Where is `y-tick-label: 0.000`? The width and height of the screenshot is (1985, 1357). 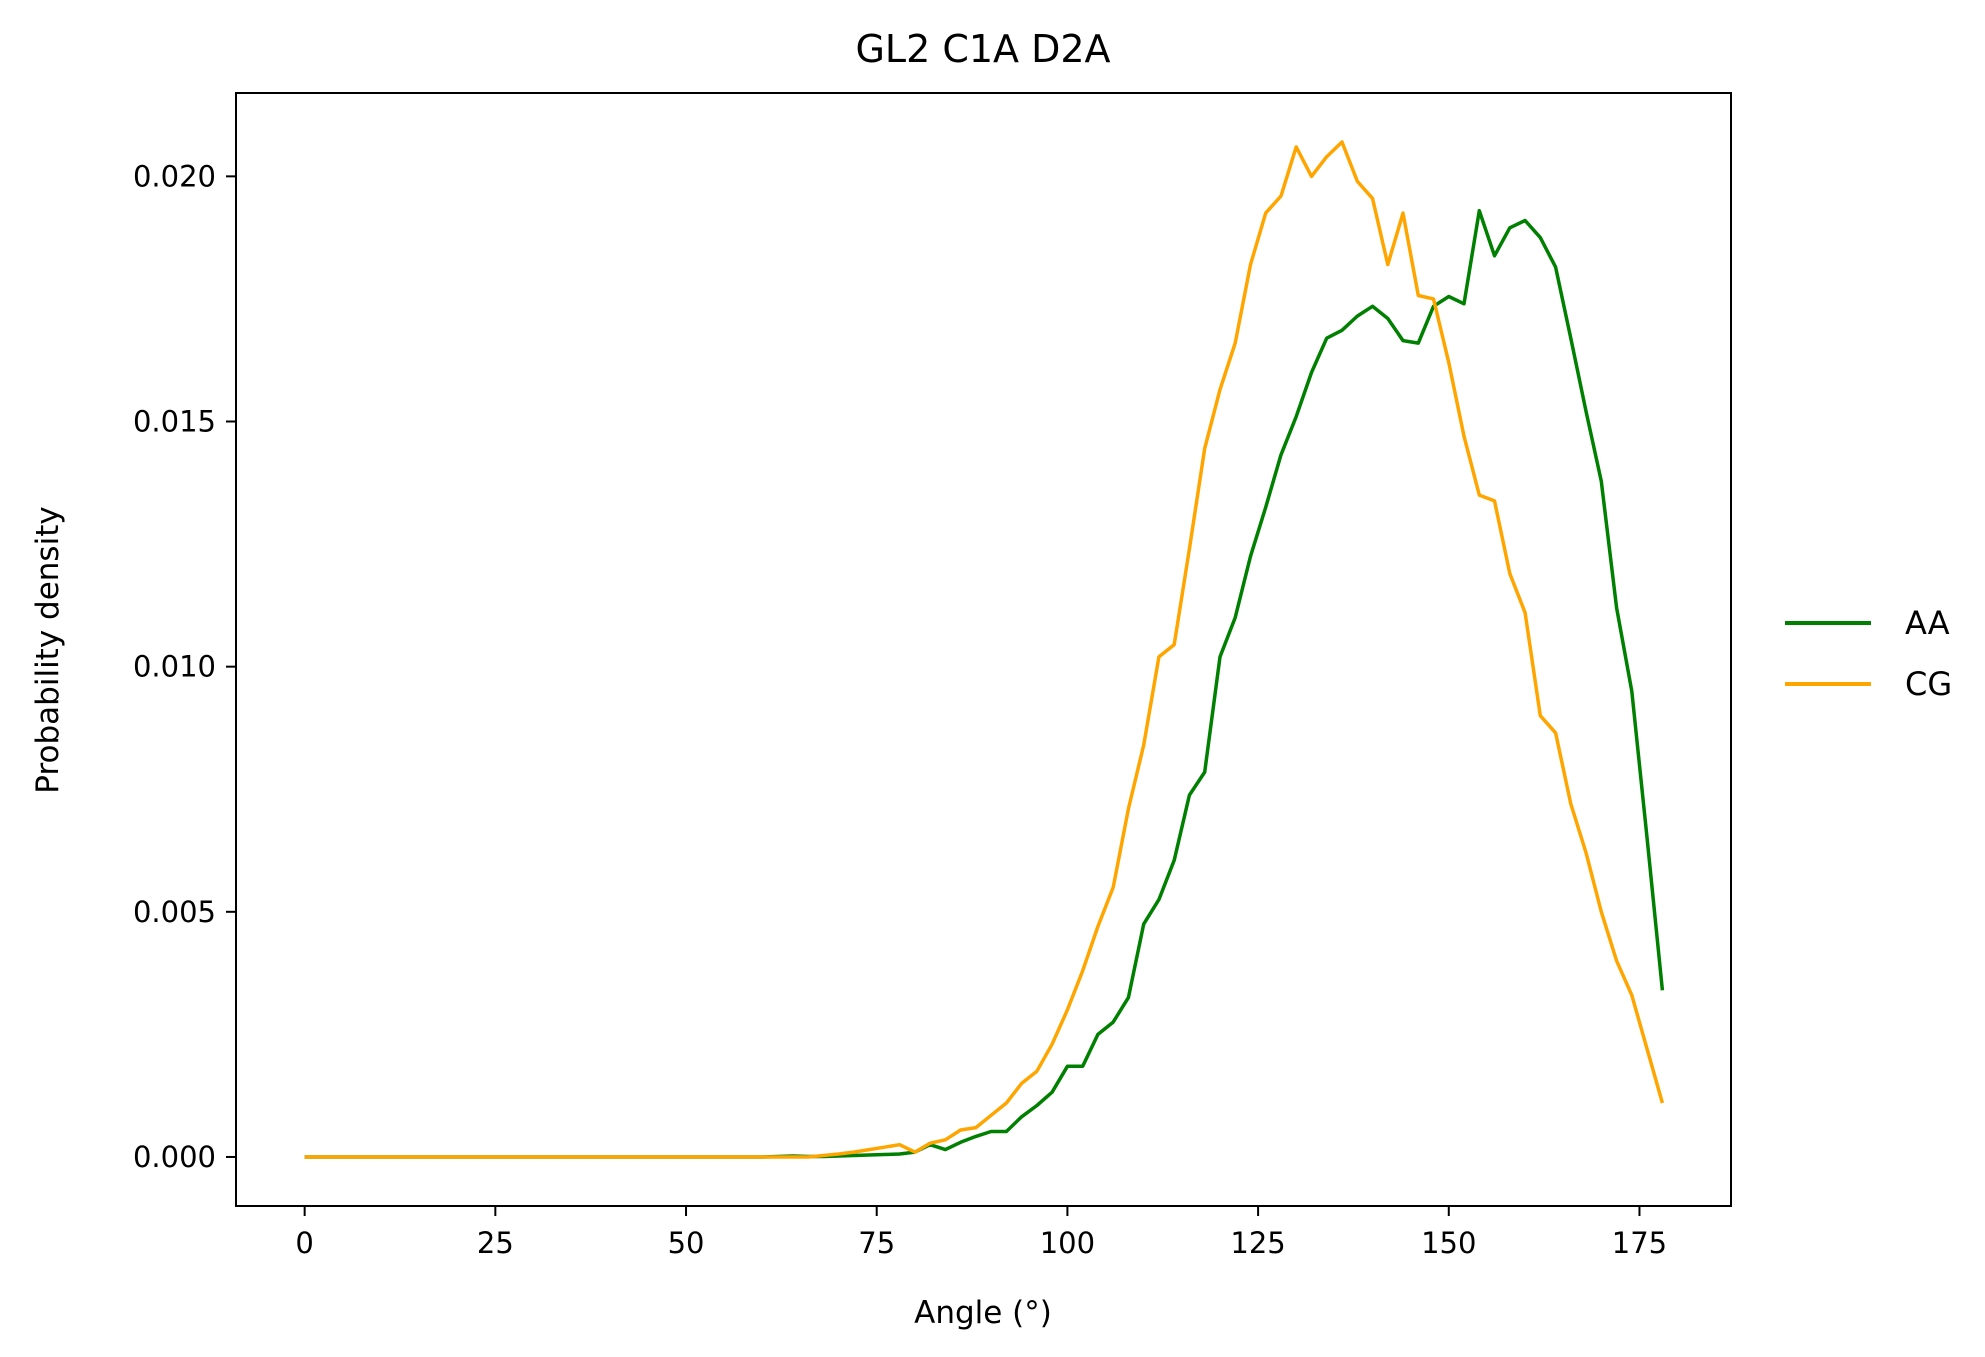 y-tick-label: 0.000 is located at coordinates (174, 1157).